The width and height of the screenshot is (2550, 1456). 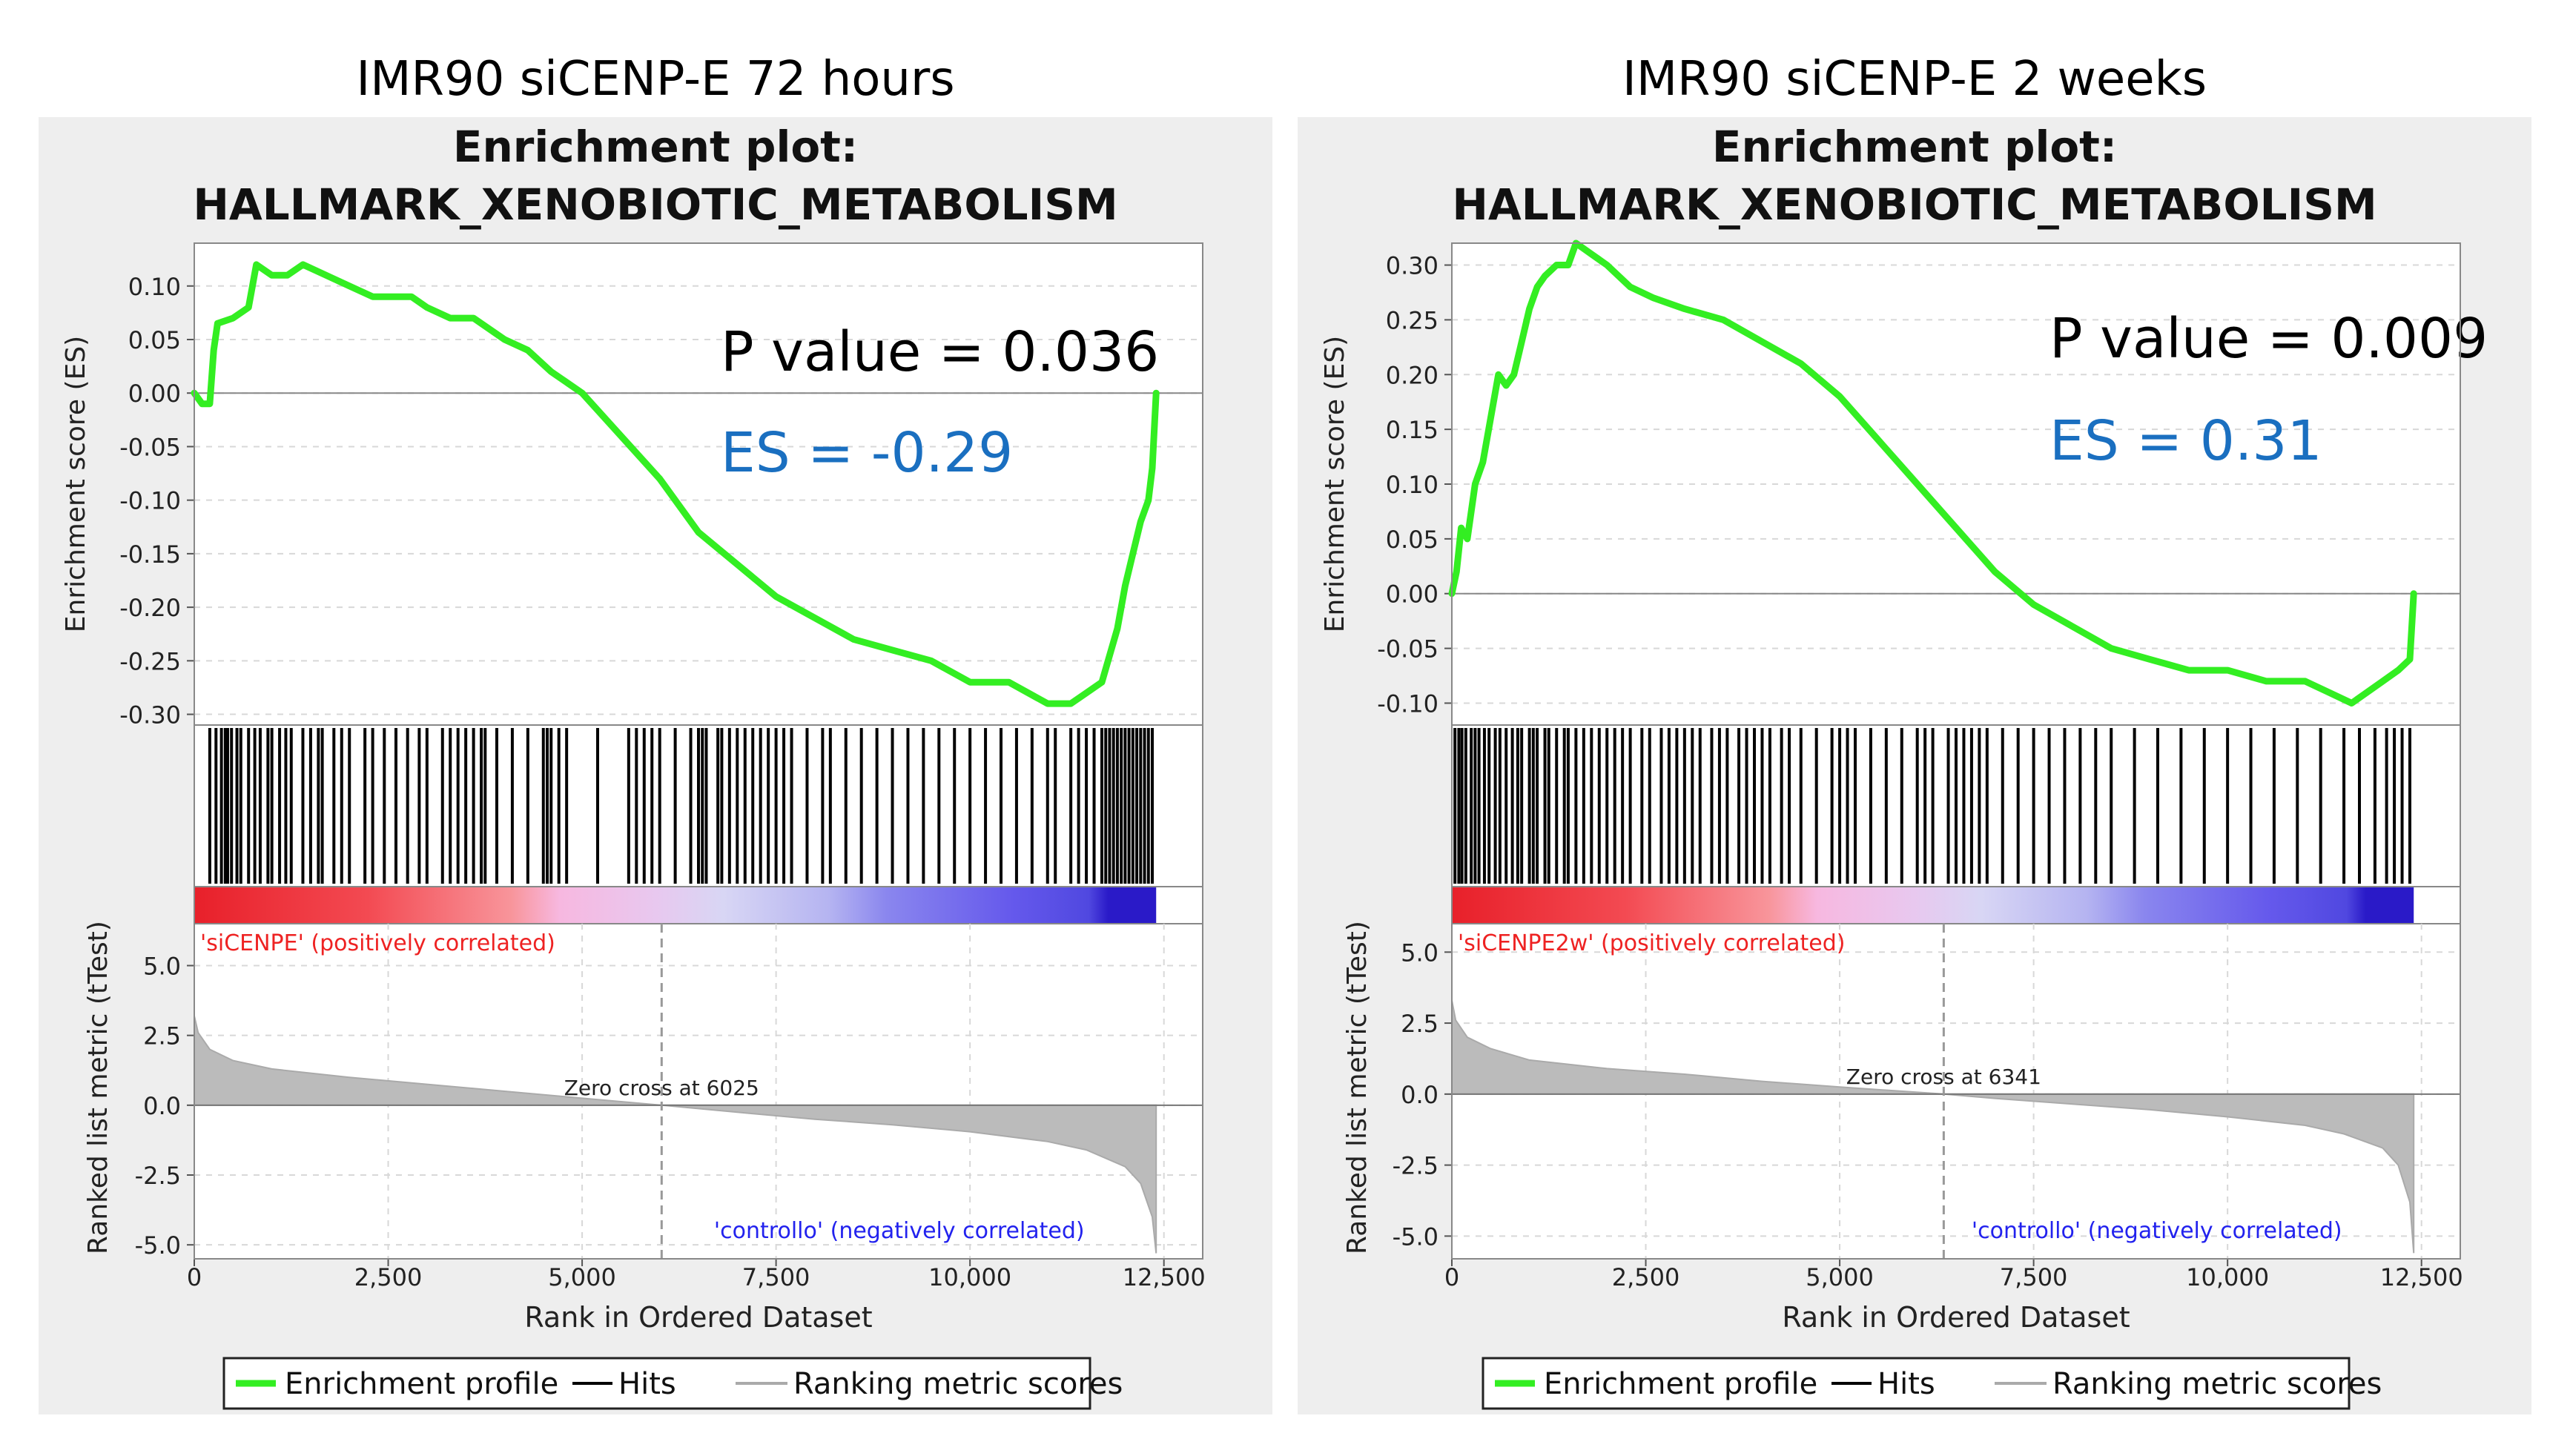 What do you see at coordinates (1944, 1077) in the screenshot?
I see `zero-cross-label: Zero cross at 6341` at bounding box center [1944, 1077].